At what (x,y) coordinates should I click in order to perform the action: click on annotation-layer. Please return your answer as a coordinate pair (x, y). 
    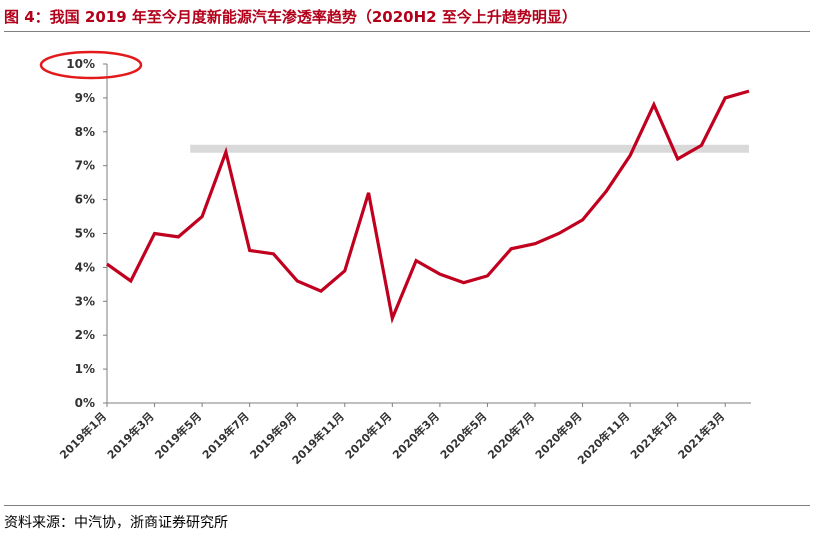
    Looking at the image, I should click on (91, 65).